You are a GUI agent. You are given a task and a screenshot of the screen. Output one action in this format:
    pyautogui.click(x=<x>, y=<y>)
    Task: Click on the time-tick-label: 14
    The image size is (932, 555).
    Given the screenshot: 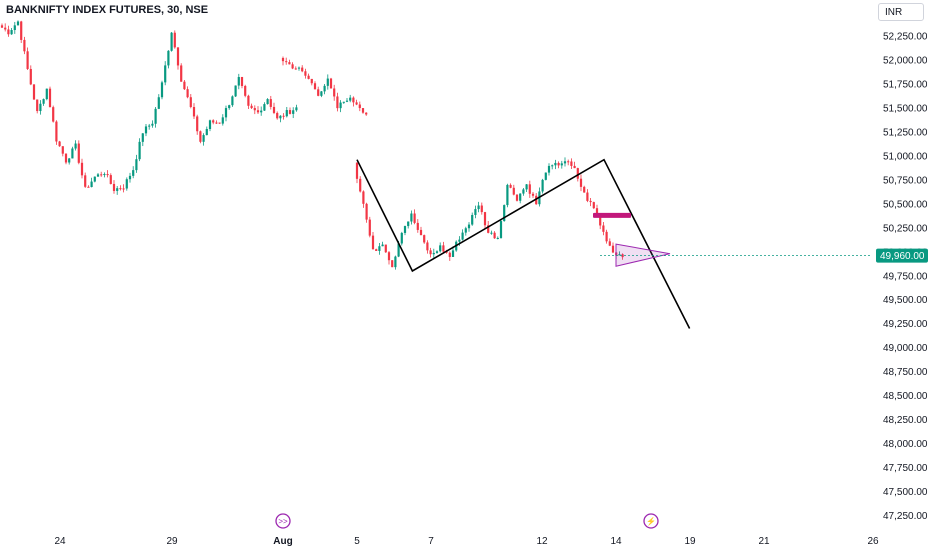 What is the action you would take?
    pyautogui.click(x=616, y=541)
    